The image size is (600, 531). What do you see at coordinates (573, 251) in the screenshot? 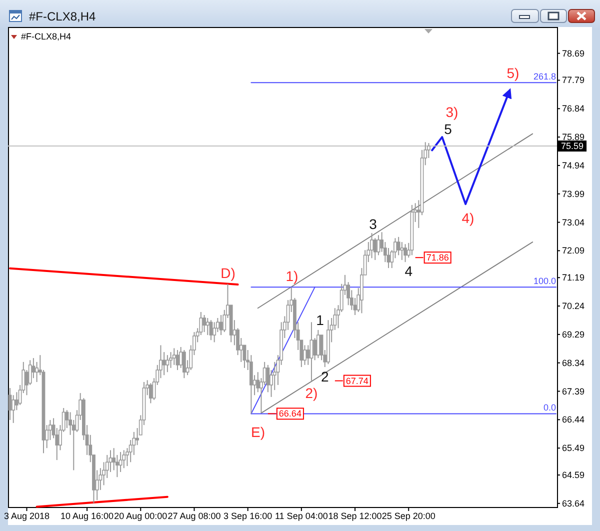
I see `y-tick-label: 72.09` at bounding box center [573, 251].